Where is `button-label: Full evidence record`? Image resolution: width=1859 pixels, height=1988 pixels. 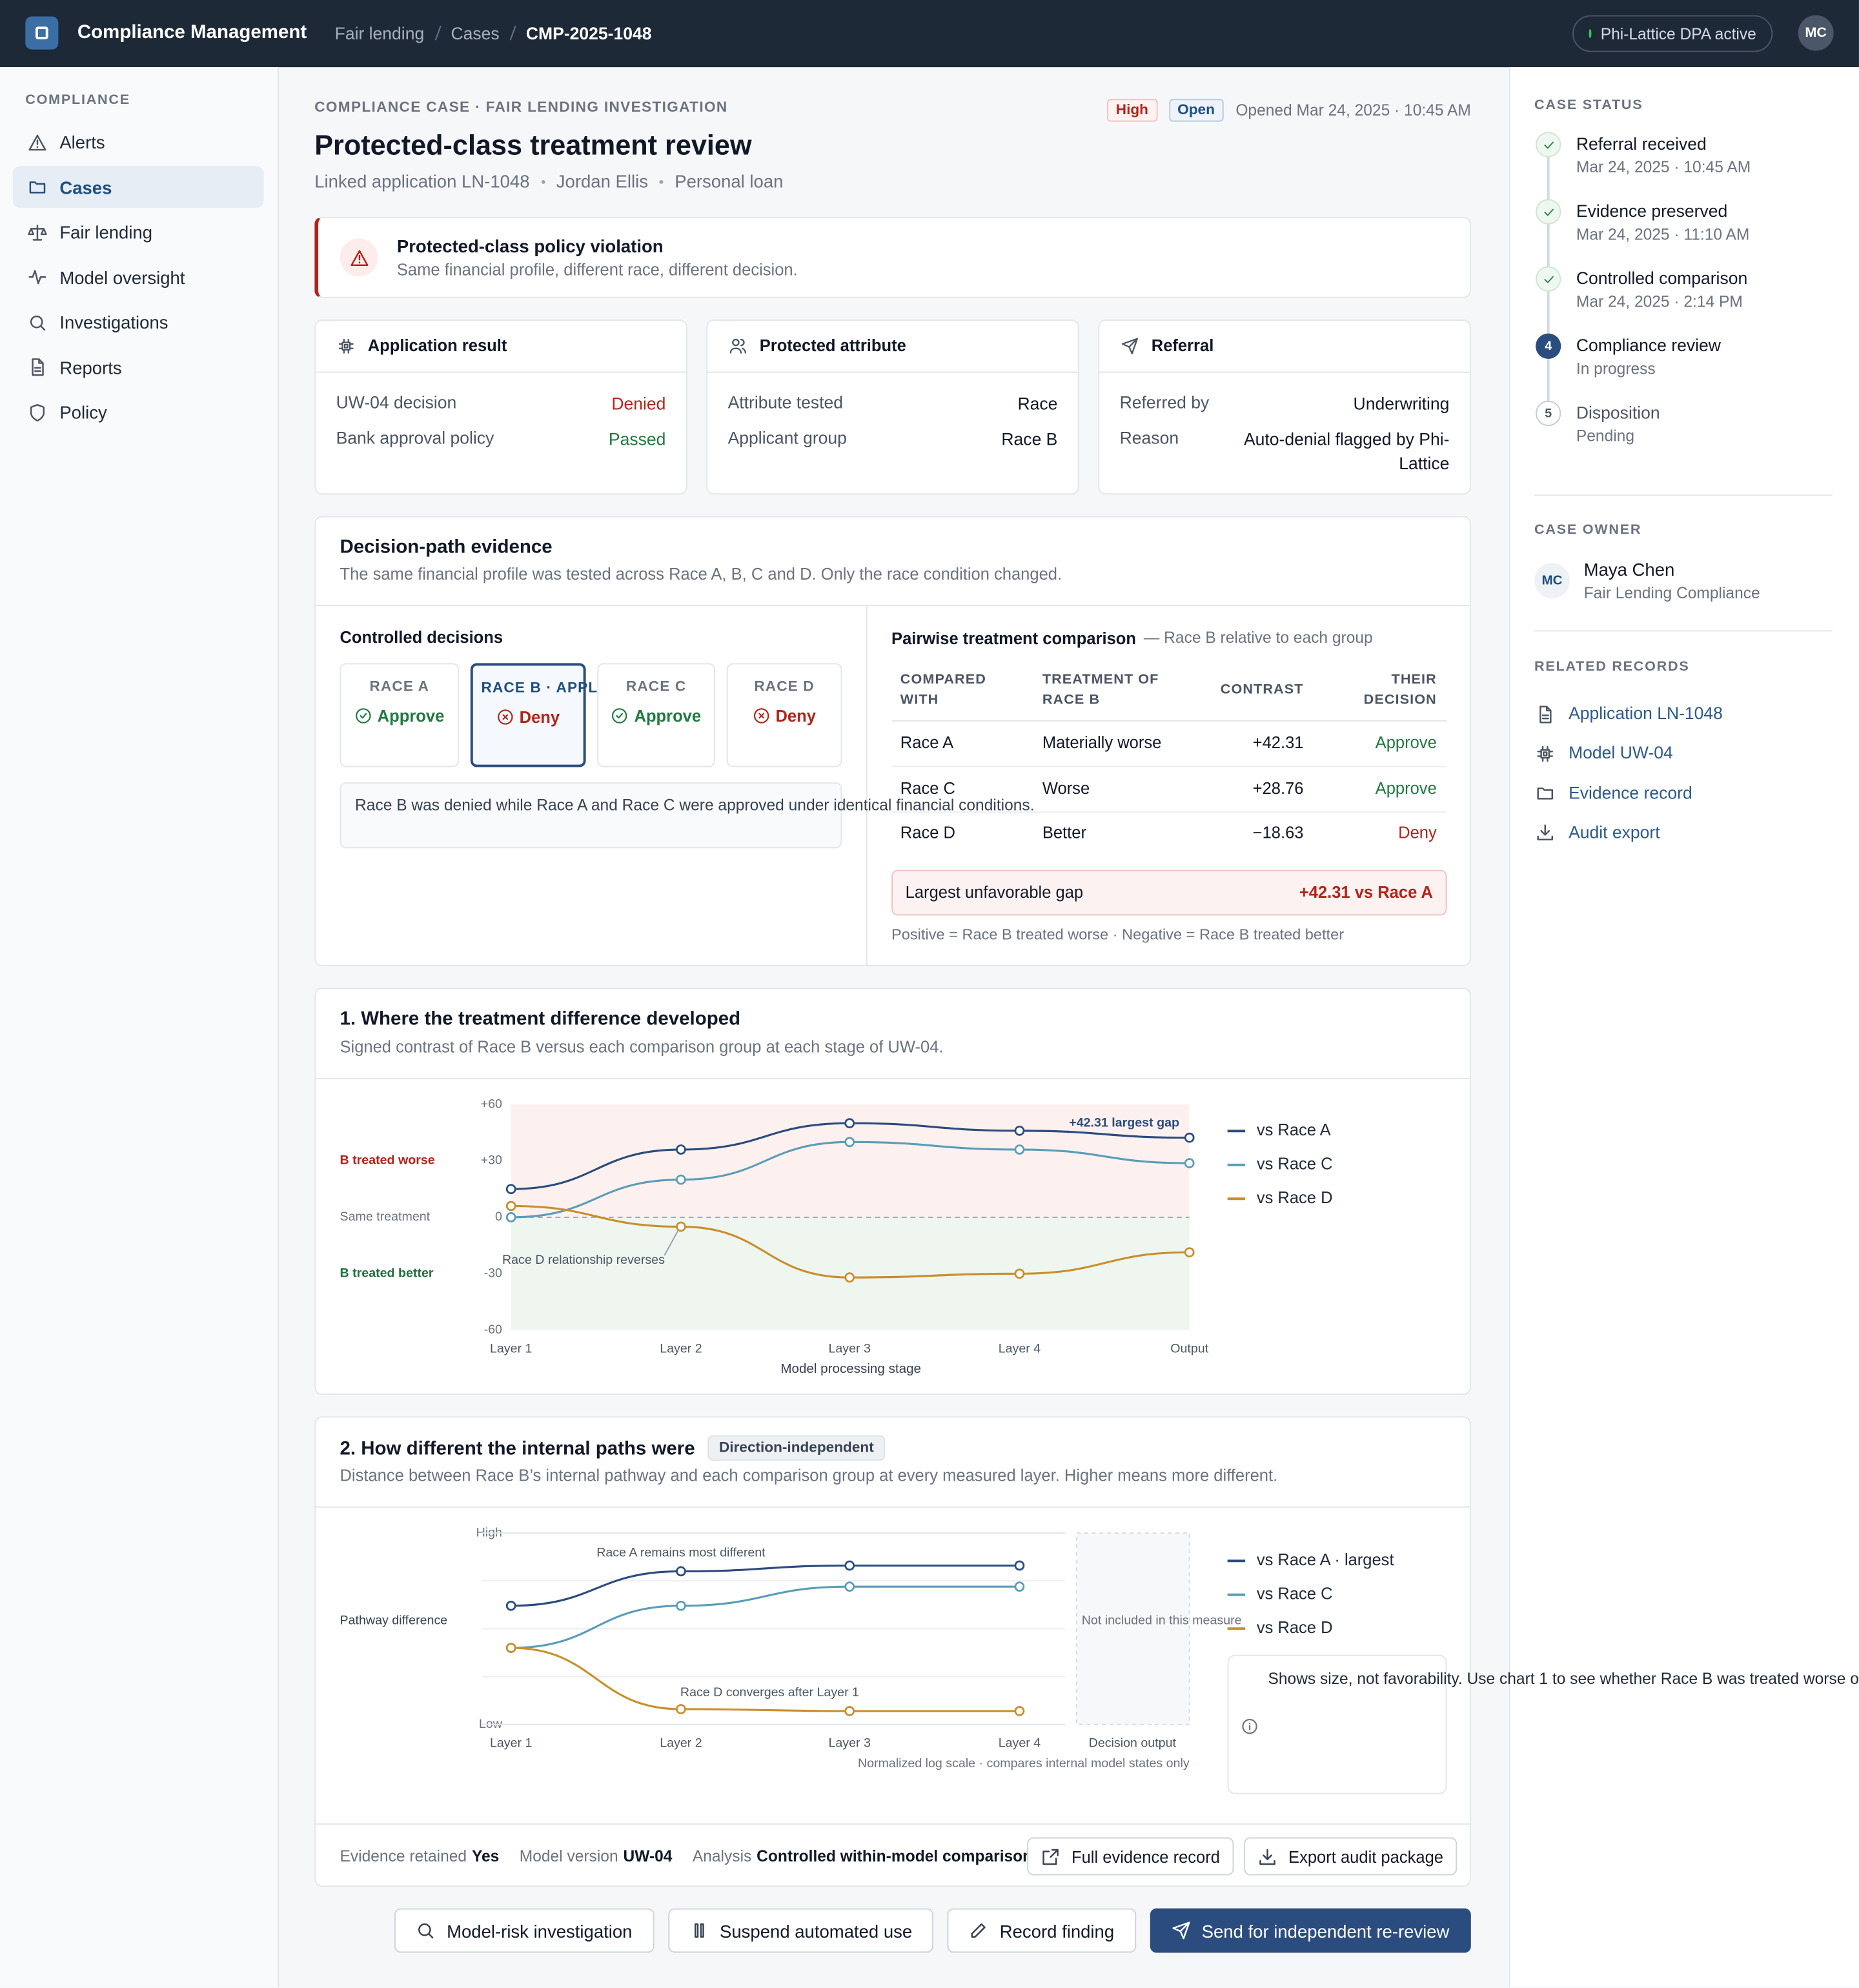 button-label: Full evidence record is located at coordinates (1146, 1856).